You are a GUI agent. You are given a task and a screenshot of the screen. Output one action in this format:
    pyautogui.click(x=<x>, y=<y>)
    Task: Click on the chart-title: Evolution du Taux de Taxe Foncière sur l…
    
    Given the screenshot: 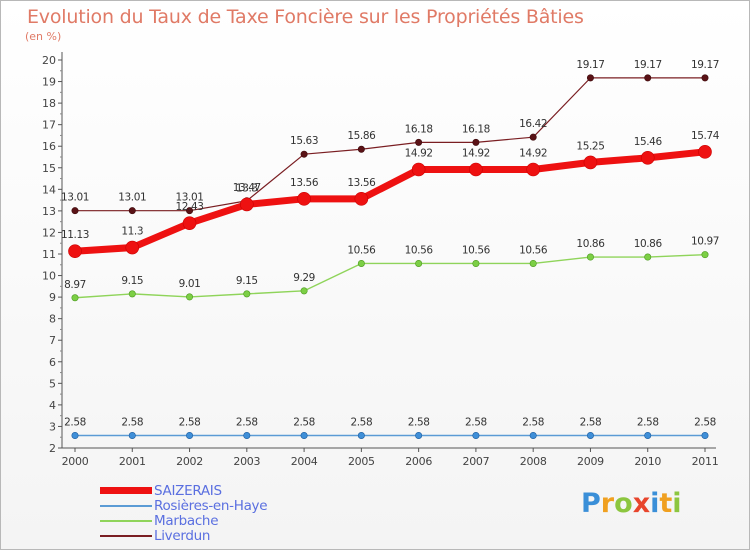 What is the action you would take?
    pyautogui.click(x=305, y=17)
    